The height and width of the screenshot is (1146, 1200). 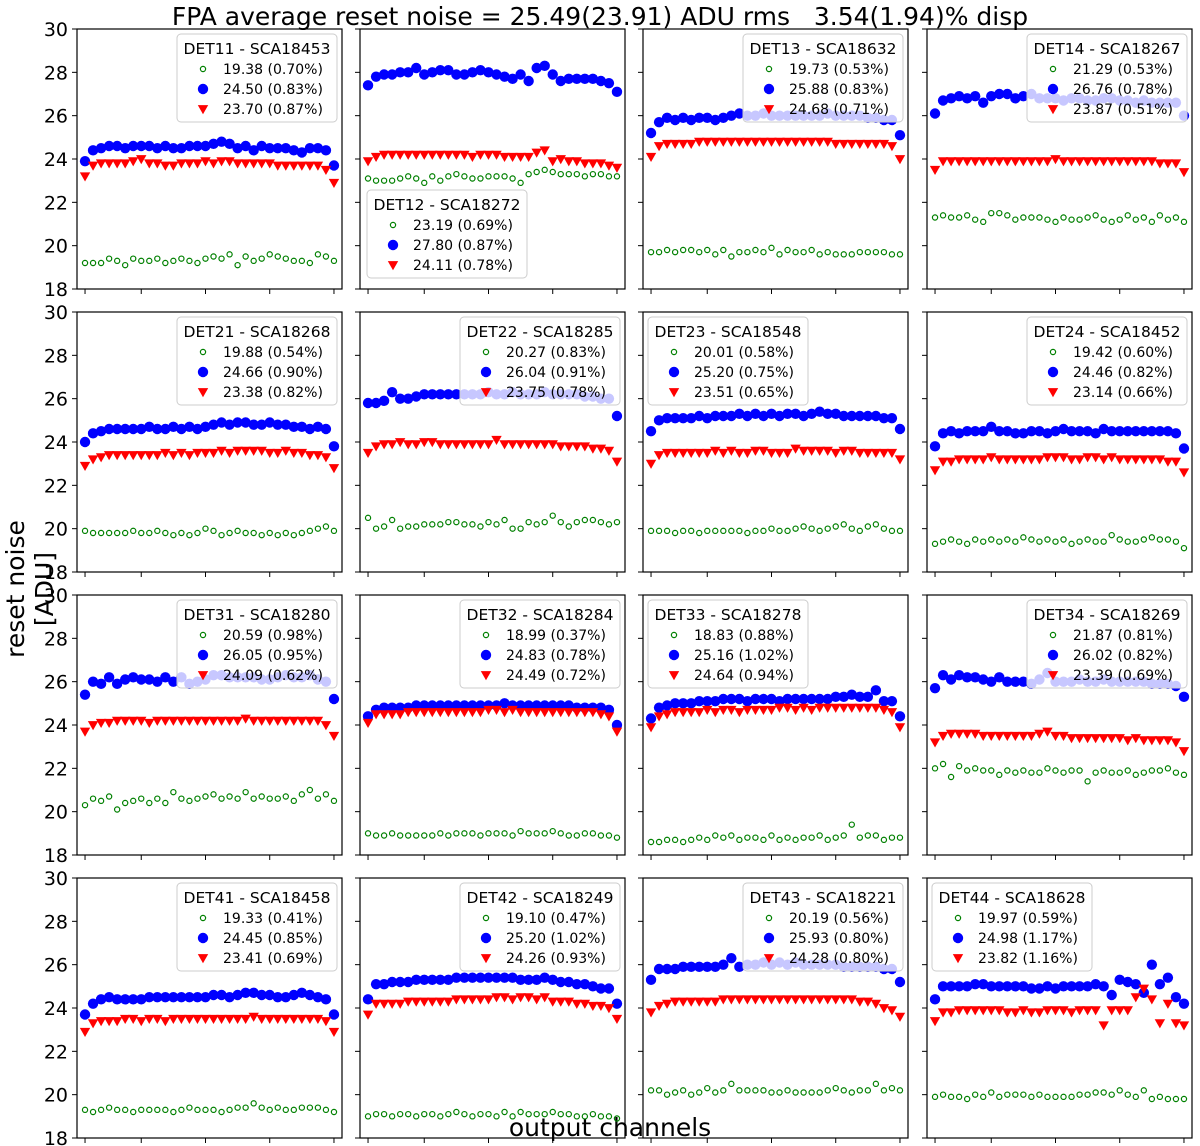 What do you see at coordinates (728, 332) in the screenshot?
I see `legend-title: DET23 - SCA18548` at bounding box center [728, 332].